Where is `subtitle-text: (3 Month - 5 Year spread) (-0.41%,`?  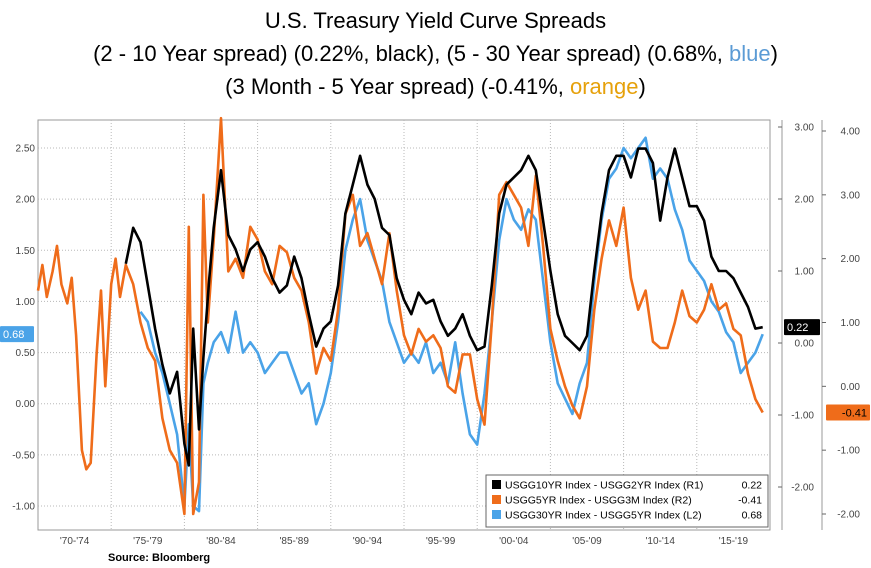 subtitle-text: (3 Month - 5 Year spread) (-0.41%, is located at coordinates (397, 86).